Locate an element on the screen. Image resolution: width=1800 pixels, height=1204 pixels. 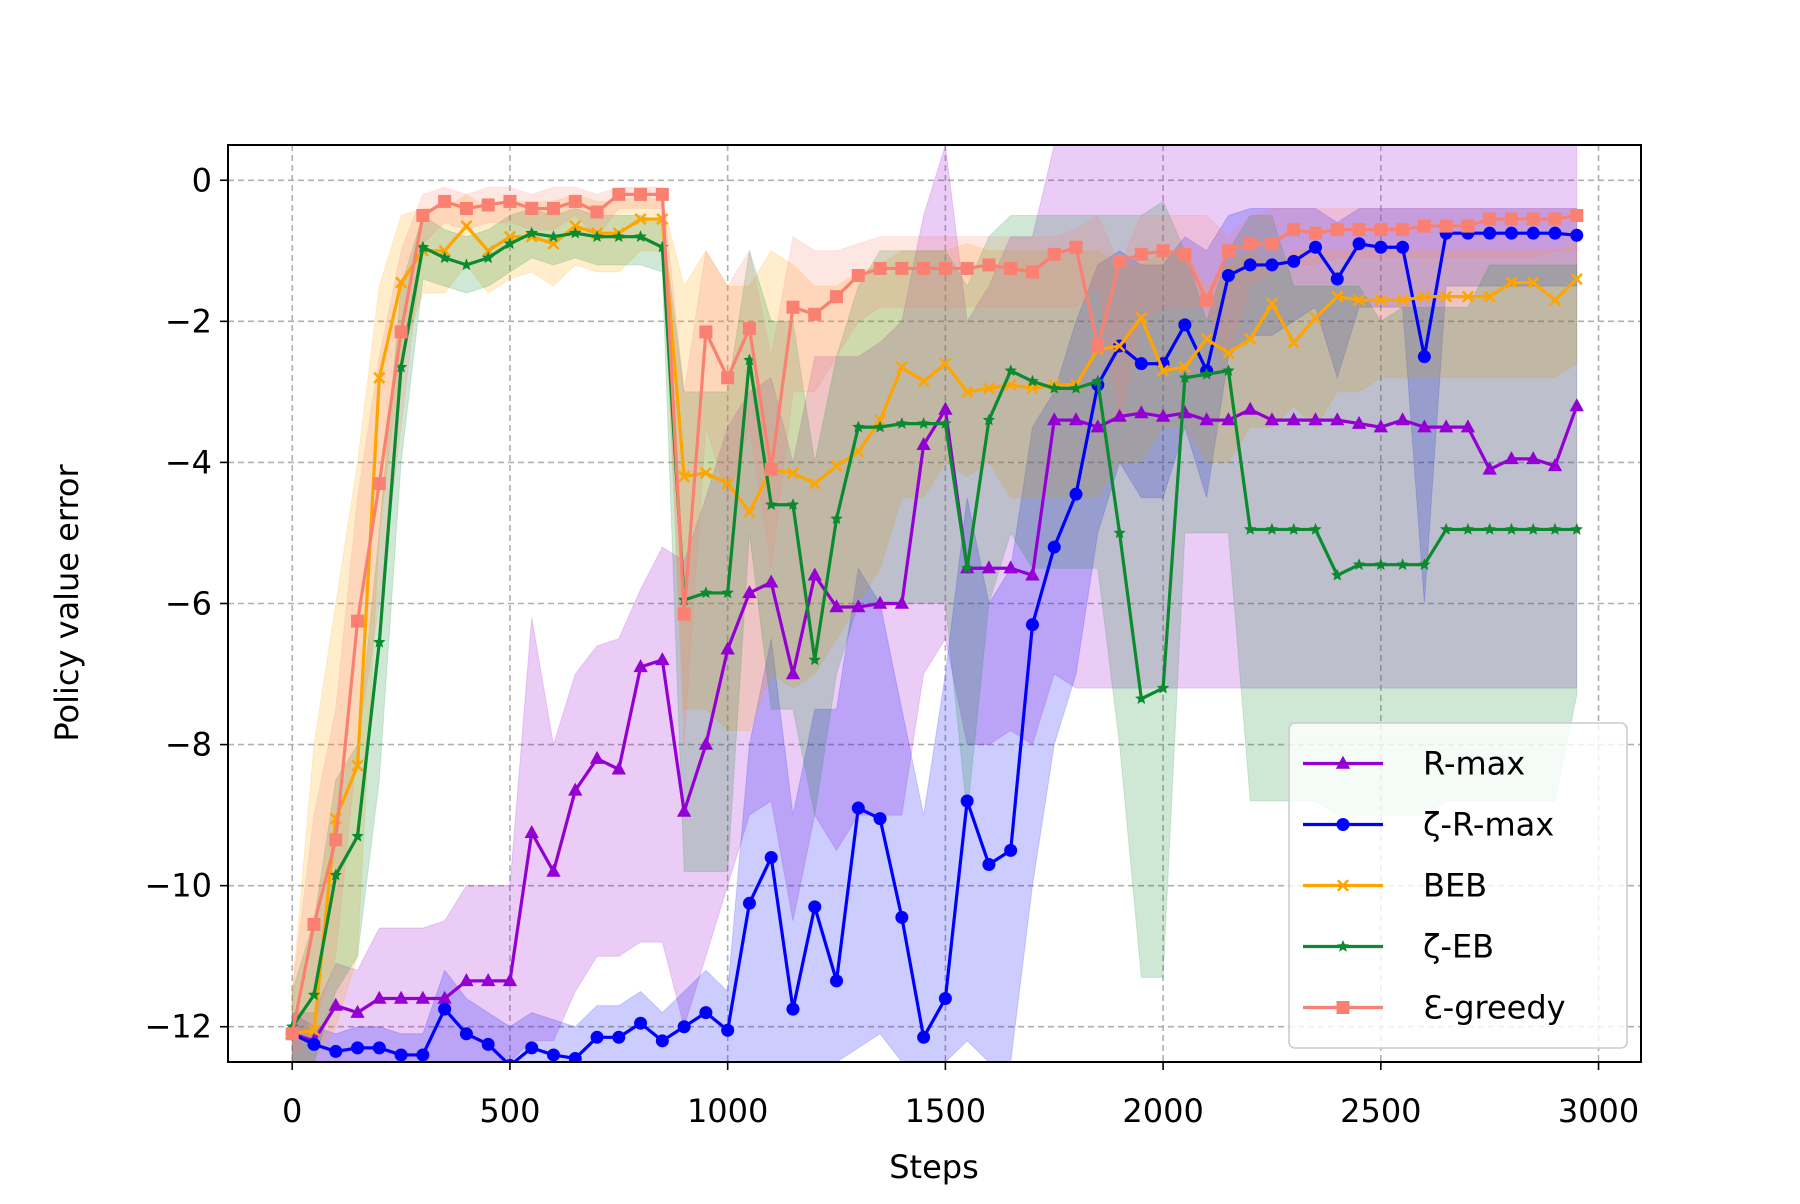
legend-label: Ɛ-greedy is located at coordinates (1494, 1008).